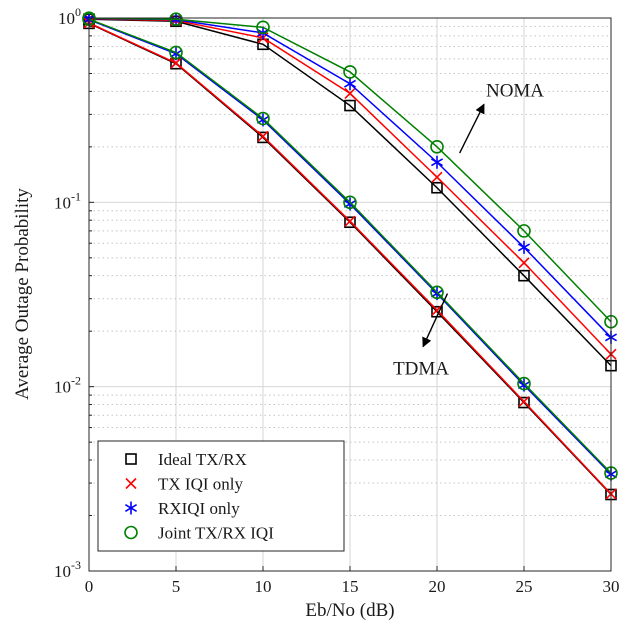 The width and height of the screenshot is (620, 628). What do you see at coordinates (131, 508) in the screenshot?
I see `legend-marker-asterisk` at bounding box center [131, 508].